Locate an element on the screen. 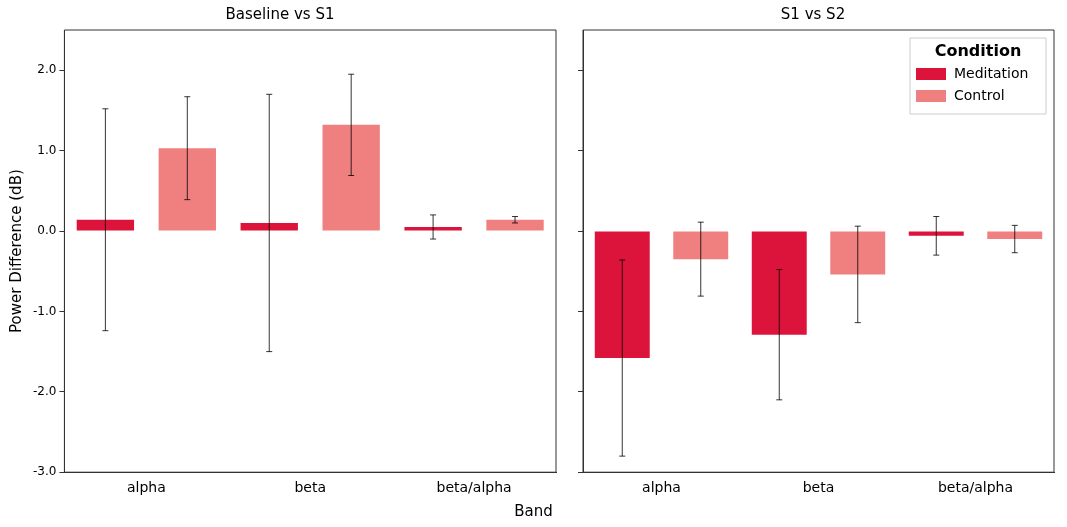 The height and width of the screenshot is (527, 1067). legend-label: Meditation is located at coordinates (991, 72).